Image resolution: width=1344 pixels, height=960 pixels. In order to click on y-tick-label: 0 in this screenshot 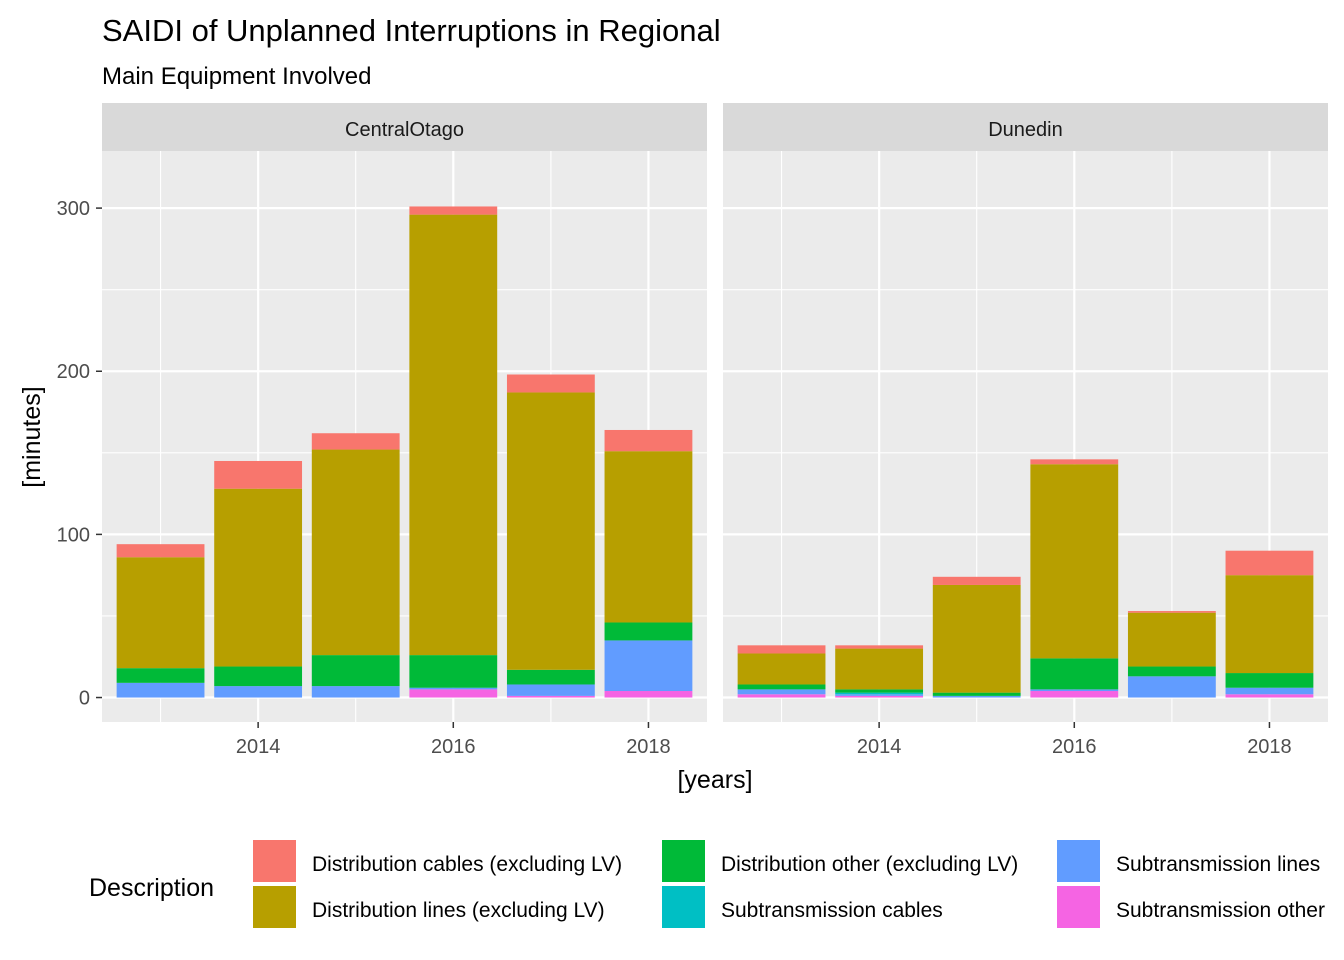, I will do `click(84, 699)`.